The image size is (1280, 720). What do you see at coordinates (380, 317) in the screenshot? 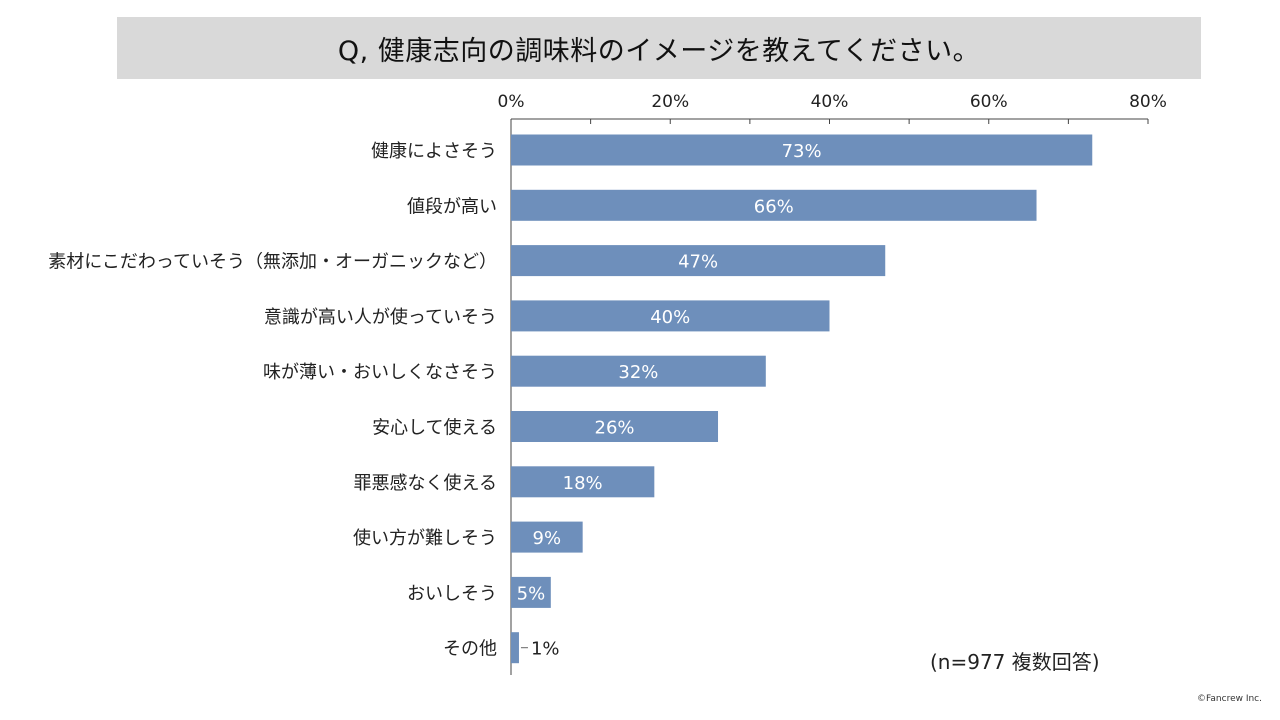
I see `category-label: 意識が高い人が使っていそう` at bounding box center [380, 317].